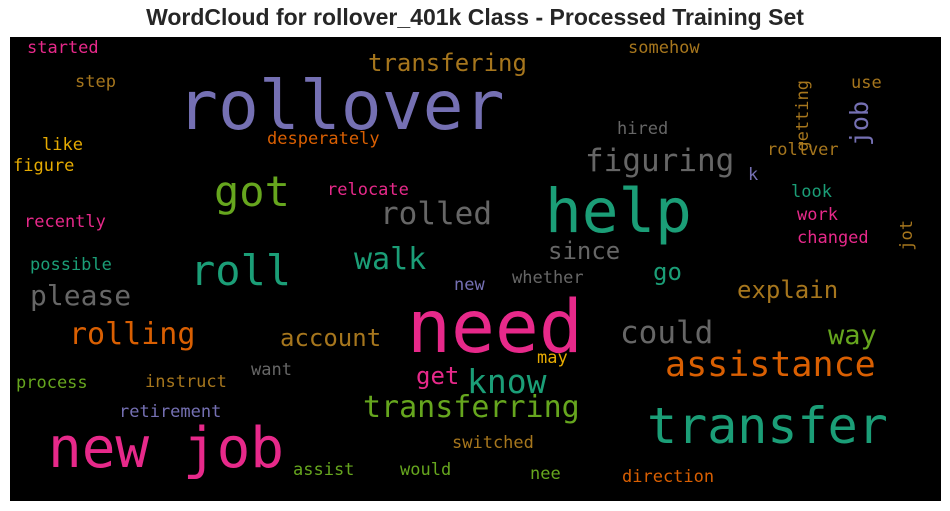 This screenshot has width=950, height=511. I want to click on word-somehow: somehow, so click(664, 48).